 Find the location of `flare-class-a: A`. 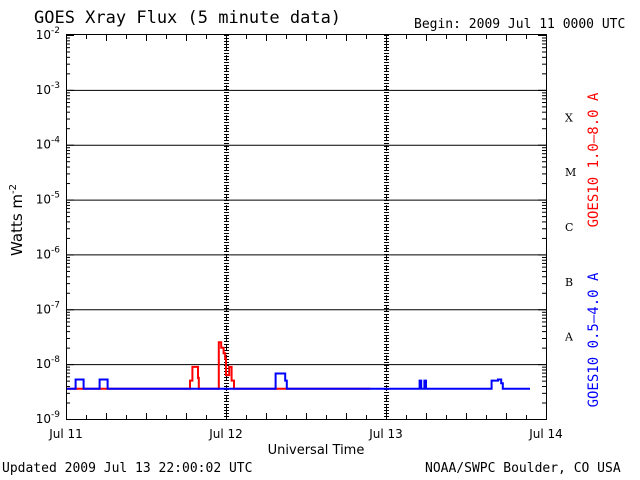

flare-class-a: A is located at coordinates (569, 337).